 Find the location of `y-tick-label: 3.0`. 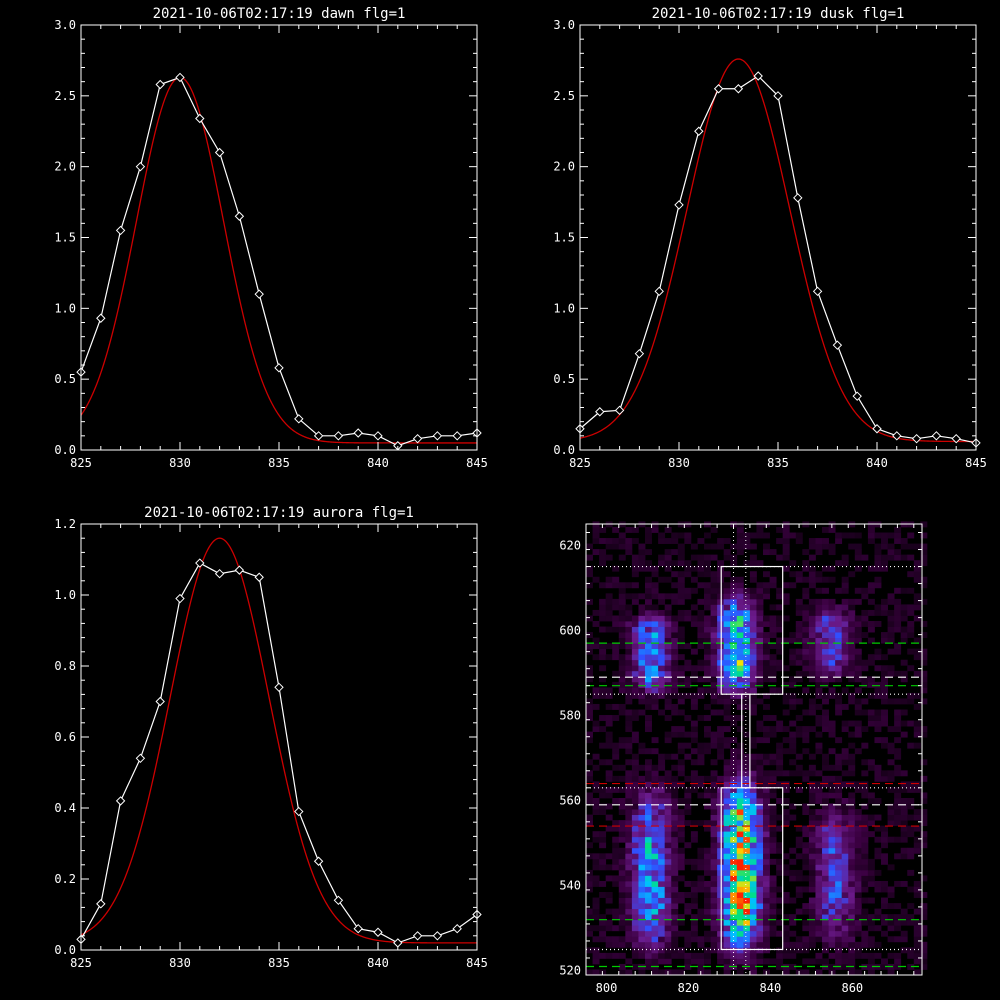

y-tick-label: 3.0 is located at coordinates (564, 25).